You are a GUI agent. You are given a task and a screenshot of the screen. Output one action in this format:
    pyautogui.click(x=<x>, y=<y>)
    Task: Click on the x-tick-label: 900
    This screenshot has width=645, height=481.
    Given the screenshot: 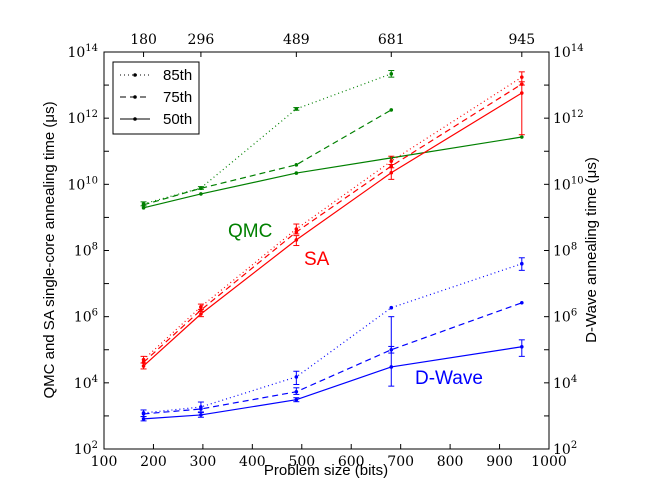 What is the action you would take?
    pyautogui.click(x=499, y=462)
    